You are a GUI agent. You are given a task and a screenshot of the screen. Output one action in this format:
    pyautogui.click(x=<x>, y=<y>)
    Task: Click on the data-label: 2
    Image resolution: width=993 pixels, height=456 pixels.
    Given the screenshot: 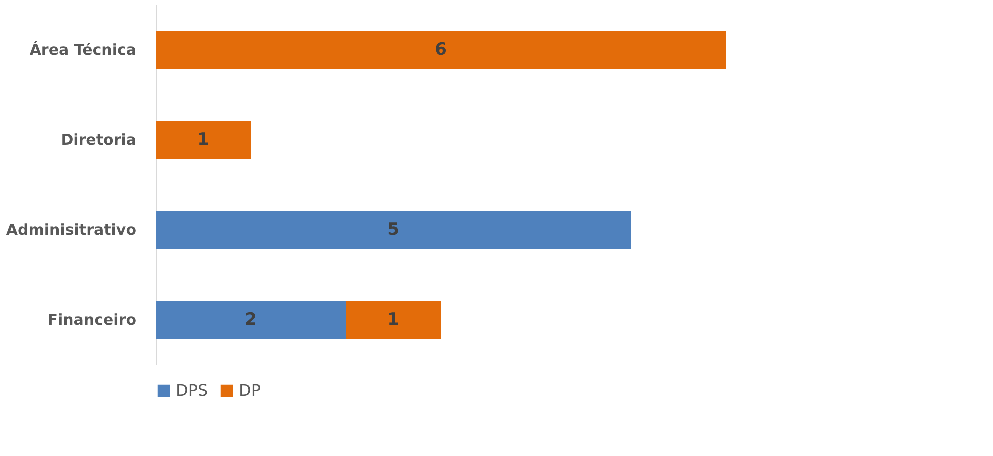 What is the action you would take?
    pyautogui.click(x=251, y=320)
    